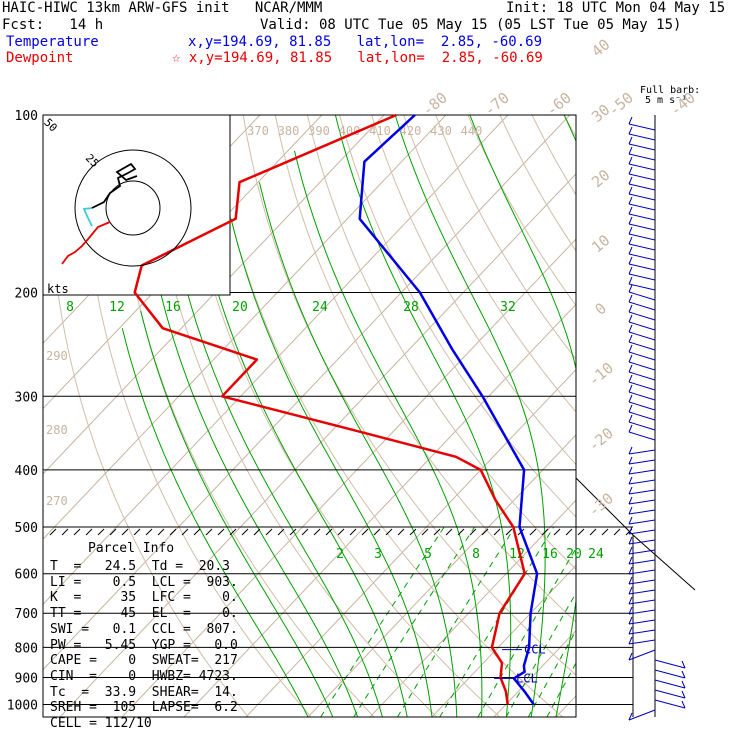  I want to click on parcel-info-row: TT = 45 EL = 0., so click(144, 614).